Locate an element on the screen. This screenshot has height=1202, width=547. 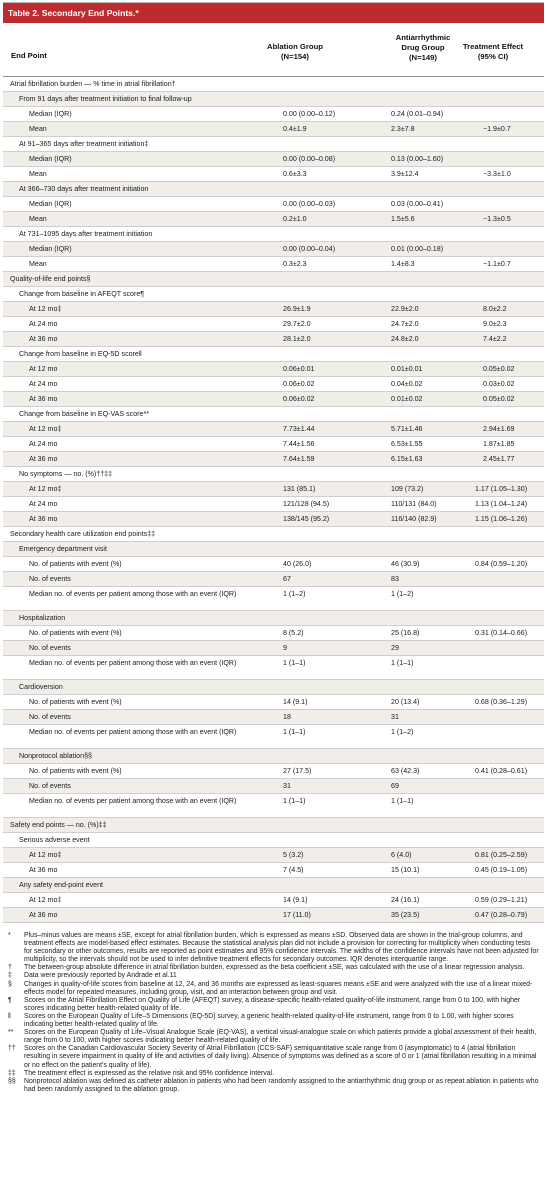
table-row: Any safety end-point event is located at coordinates (273, 885).